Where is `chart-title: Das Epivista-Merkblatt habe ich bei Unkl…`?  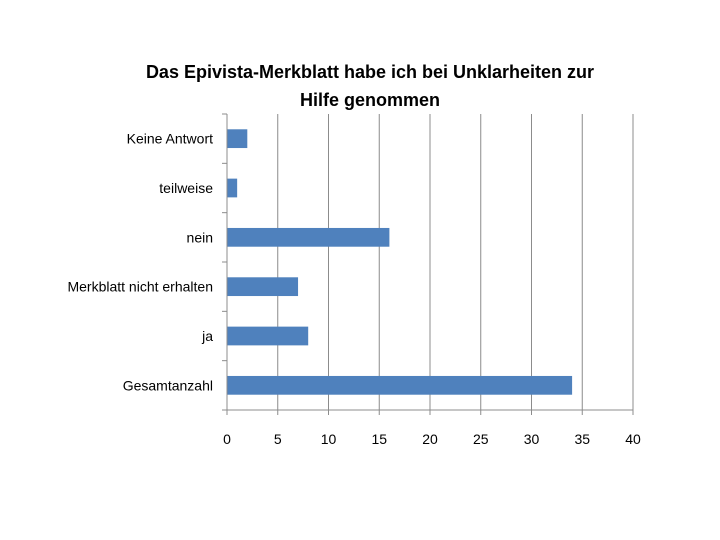
chart-title: Das Epivista-Merkblatt habe ich bei Unkl… is located at coordinates (370, 86).